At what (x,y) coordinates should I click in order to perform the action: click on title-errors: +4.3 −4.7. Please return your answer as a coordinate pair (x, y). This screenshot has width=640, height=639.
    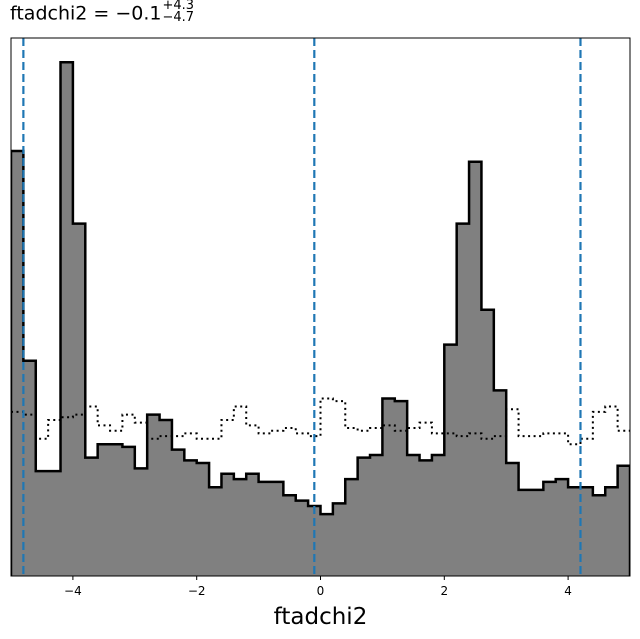
    Looking at the image, I should click on (179, 12).